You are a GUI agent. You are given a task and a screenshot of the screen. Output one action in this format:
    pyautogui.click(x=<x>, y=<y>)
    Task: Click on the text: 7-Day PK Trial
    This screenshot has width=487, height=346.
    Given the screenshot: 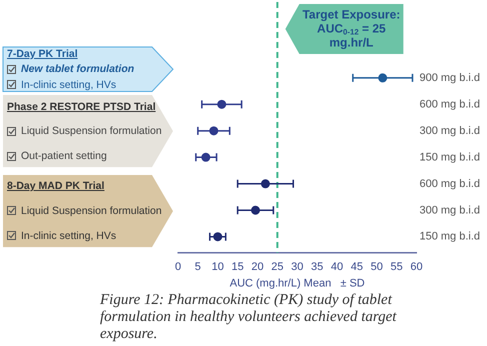 What is the action you would take?
    pyautogui.click(x=42, y=54)
    